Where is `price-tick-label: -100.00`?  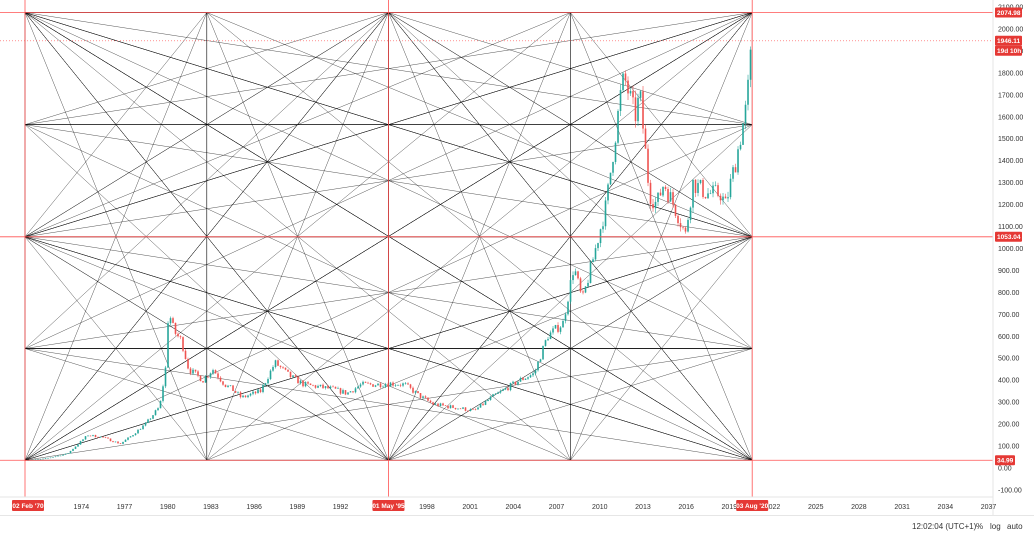 price-tick-label: -100.00 is located at coordinates (1010, 490).